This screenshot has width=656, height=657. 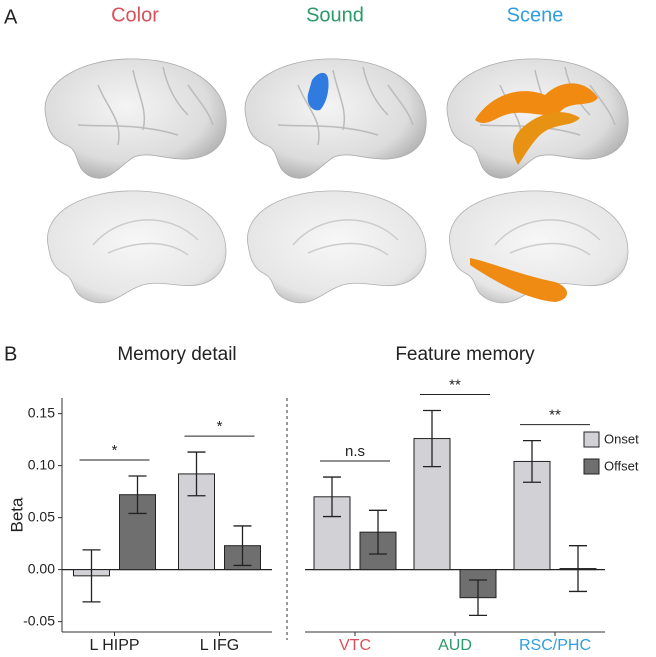 I want to click on x-tick-label: L HIPP, so click(x=114, y=645).